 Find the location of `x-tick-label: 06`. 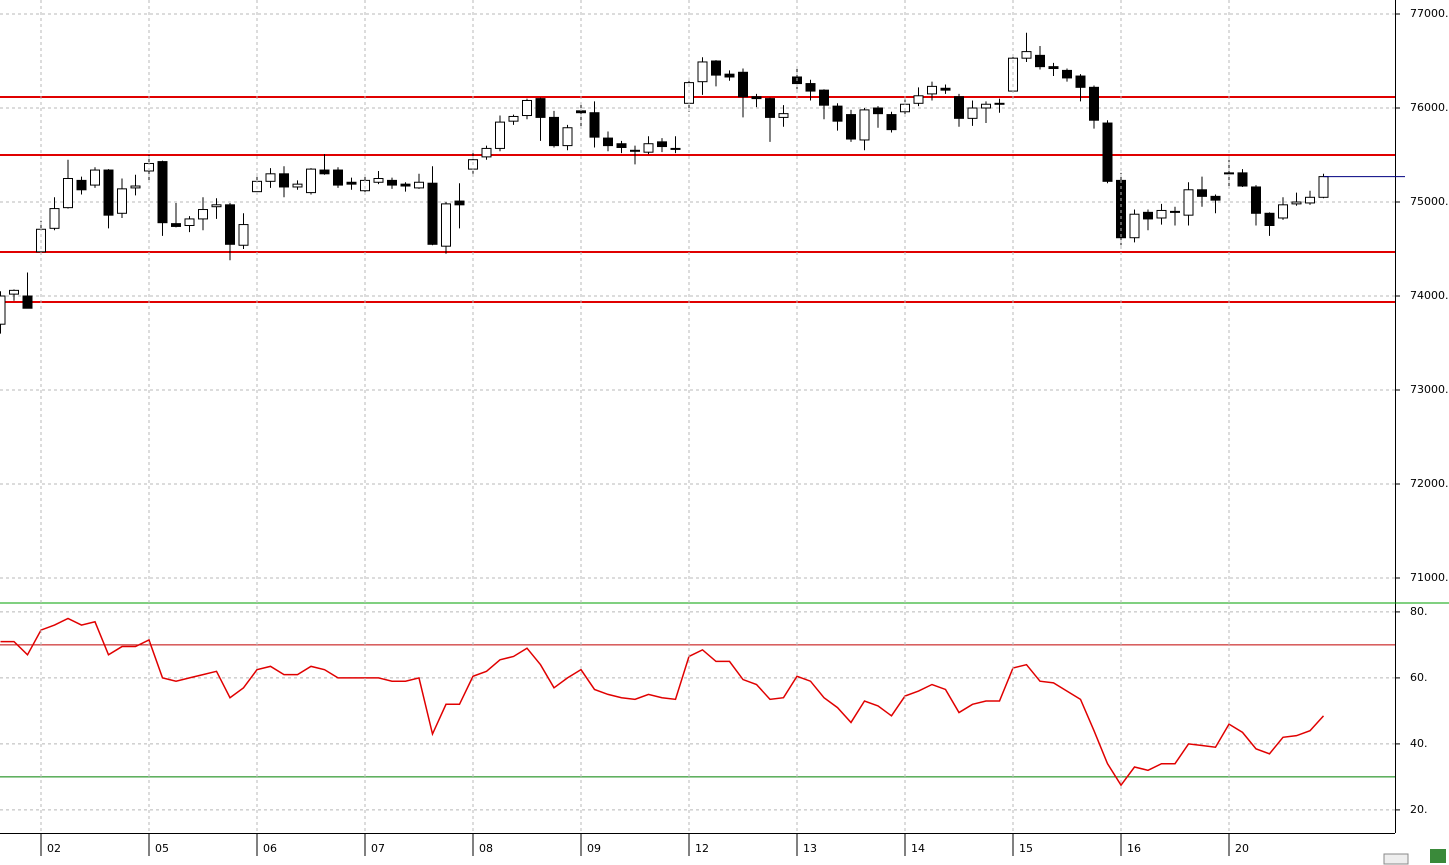

x-tick-label: 06 is located at coordinates (270, 848).